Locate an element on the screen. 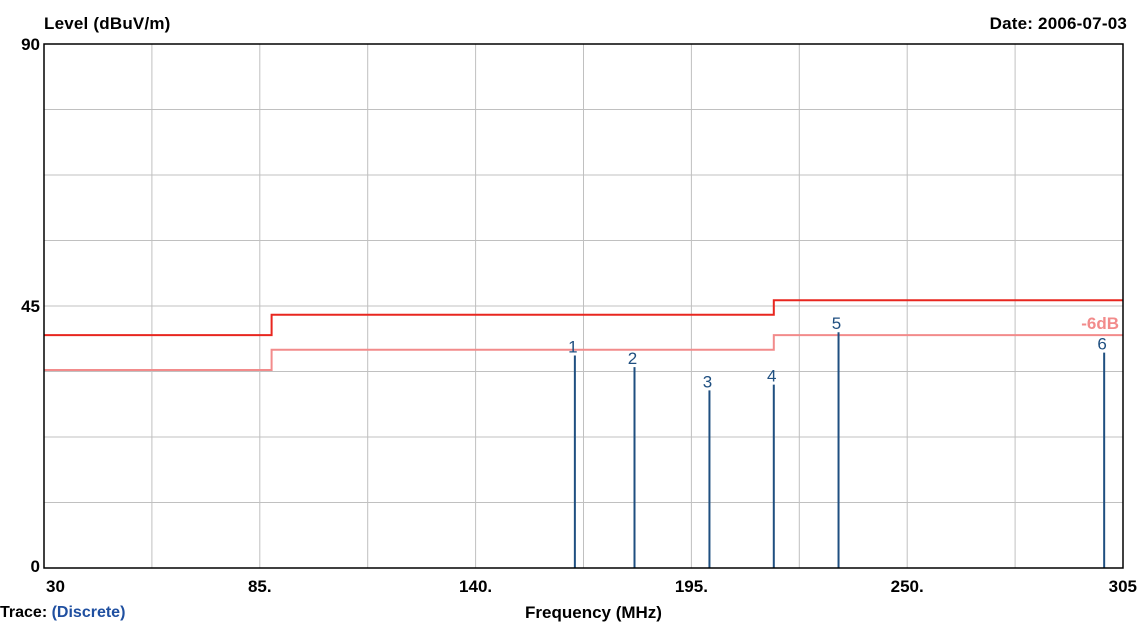  y-axis-title: Level (dBuV/m) is located at coordinates (107, 24).